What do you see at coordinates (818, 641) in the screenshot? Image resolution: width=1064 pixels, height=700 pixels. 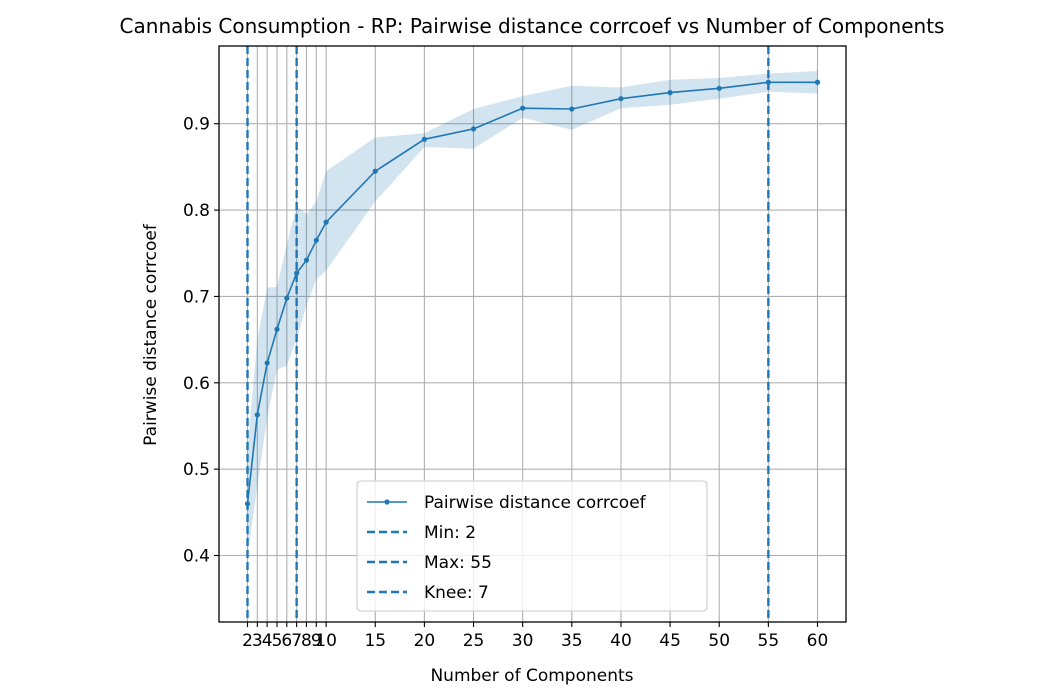 I see `x-tick-label: 60` at bounding box center [818, 641].